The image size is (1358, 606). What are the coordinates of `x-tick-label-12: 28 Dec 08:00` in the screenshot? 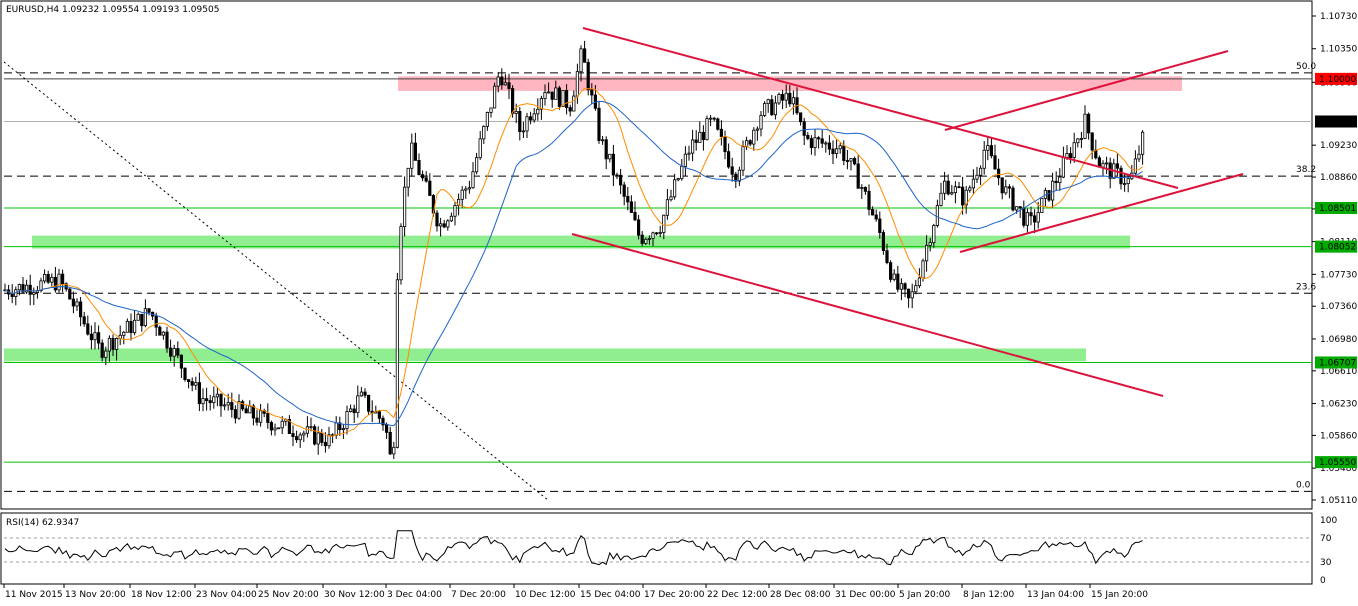 It's located at (800, 595).